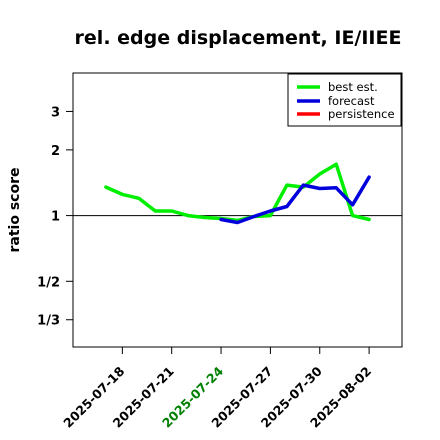  I want to click on y-tick-label: 1, so click(55, 217).